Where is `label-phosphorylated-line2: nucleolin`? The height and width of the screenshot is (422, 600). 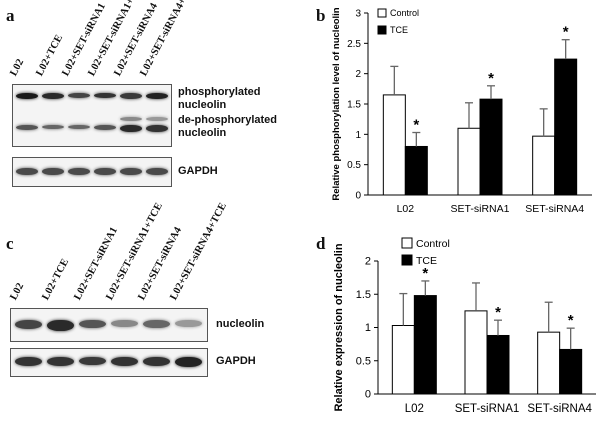
label-phosphorylated-line2: nucleolin is located at coordinates (202, 105).